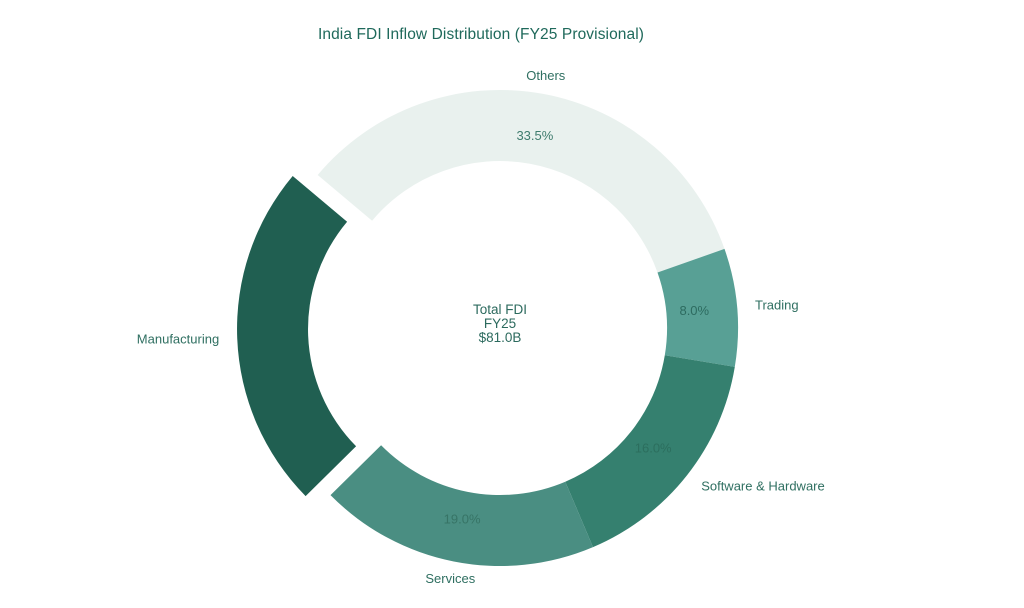  I want to click on slice-label-software-hardware: Software & Hardware, so click(763, 485).